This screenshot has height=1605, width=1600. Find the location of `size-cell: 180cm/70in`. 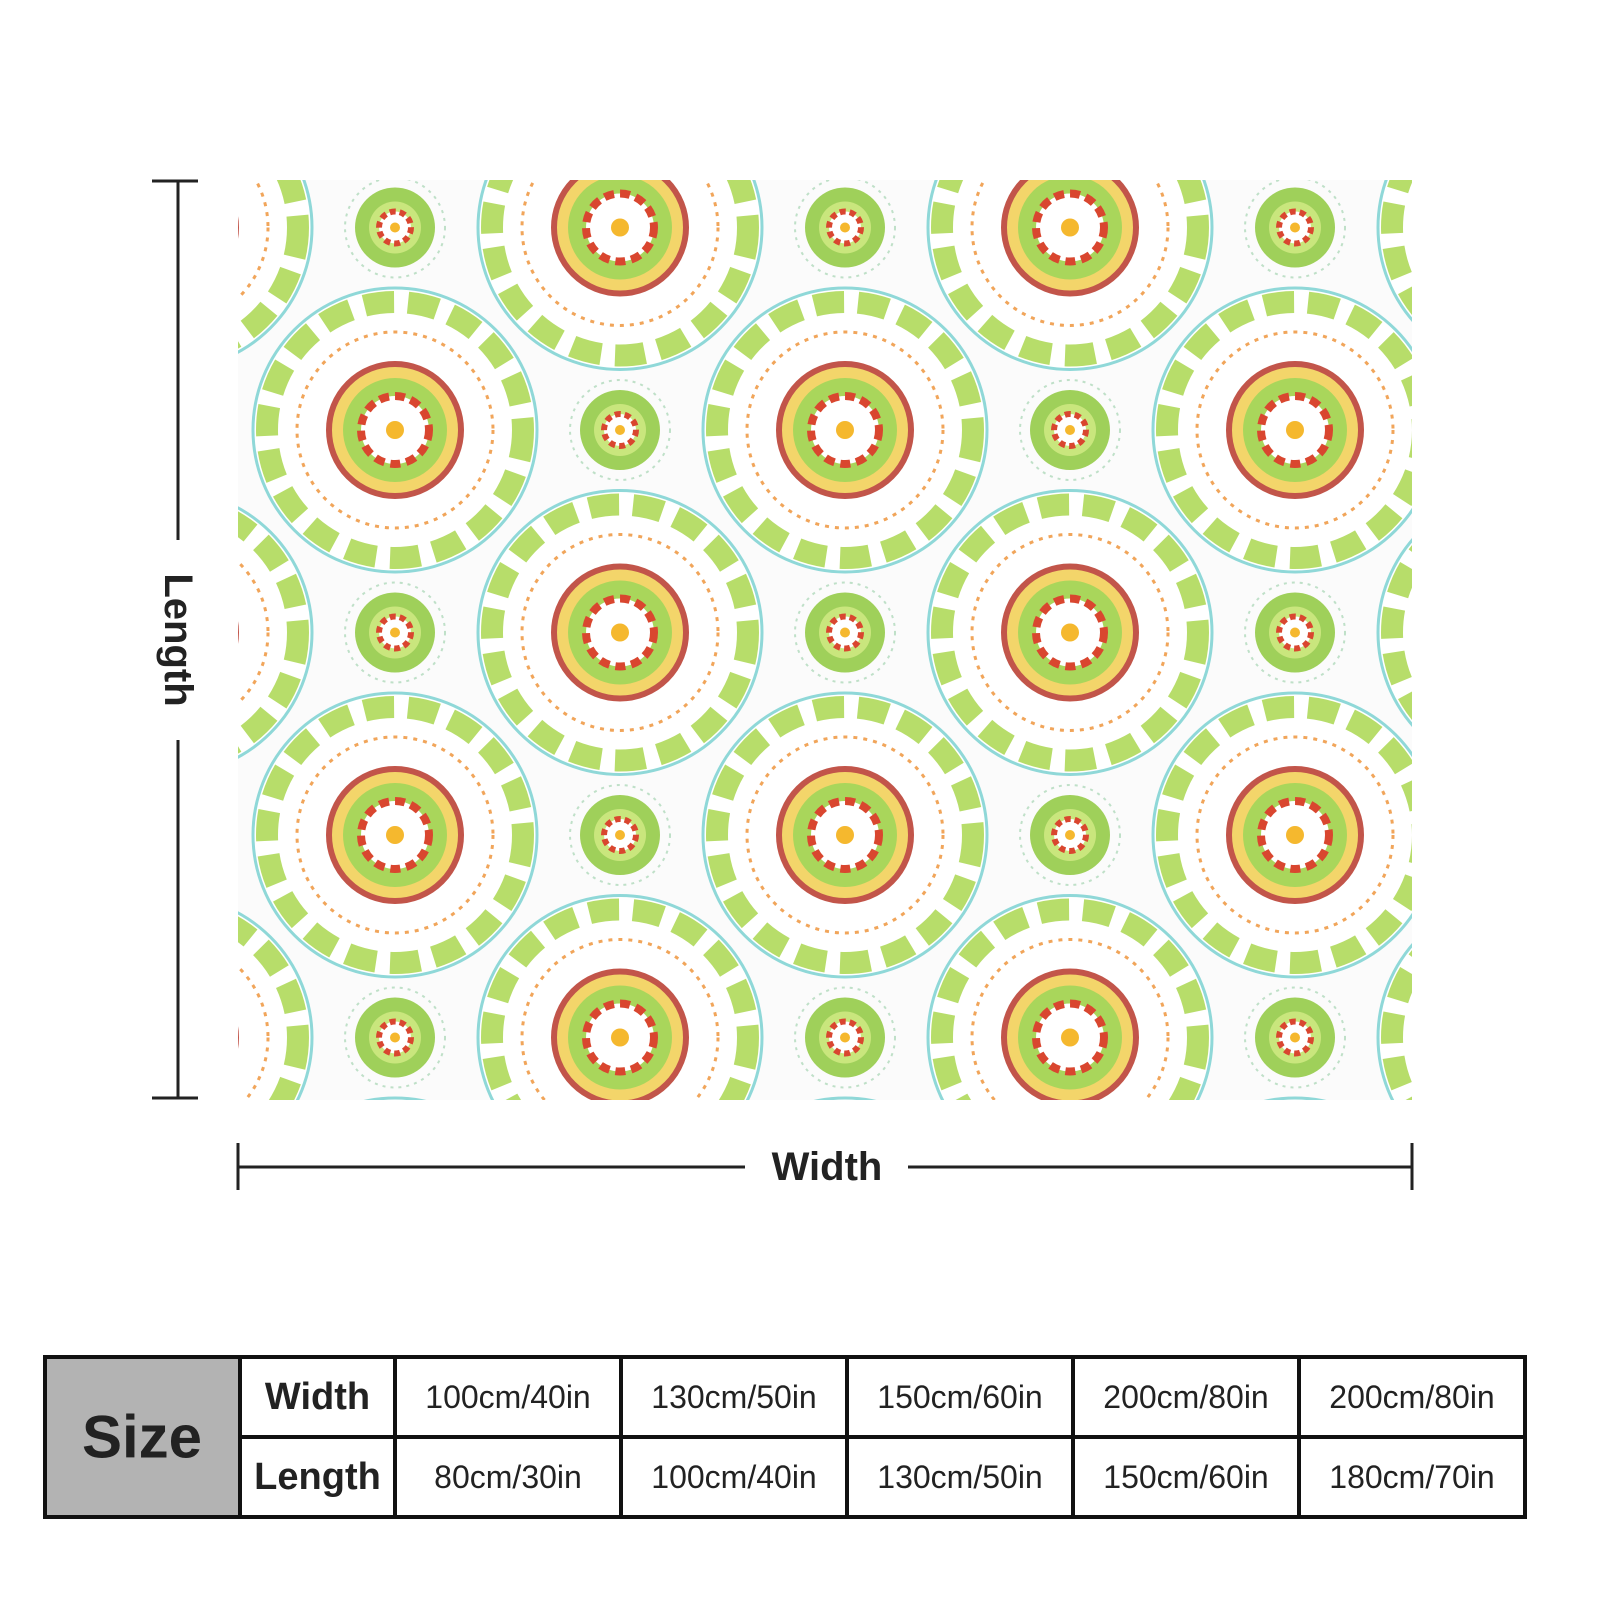

size-cell: 180cm/70in is located at coordinates (1411, 1477).